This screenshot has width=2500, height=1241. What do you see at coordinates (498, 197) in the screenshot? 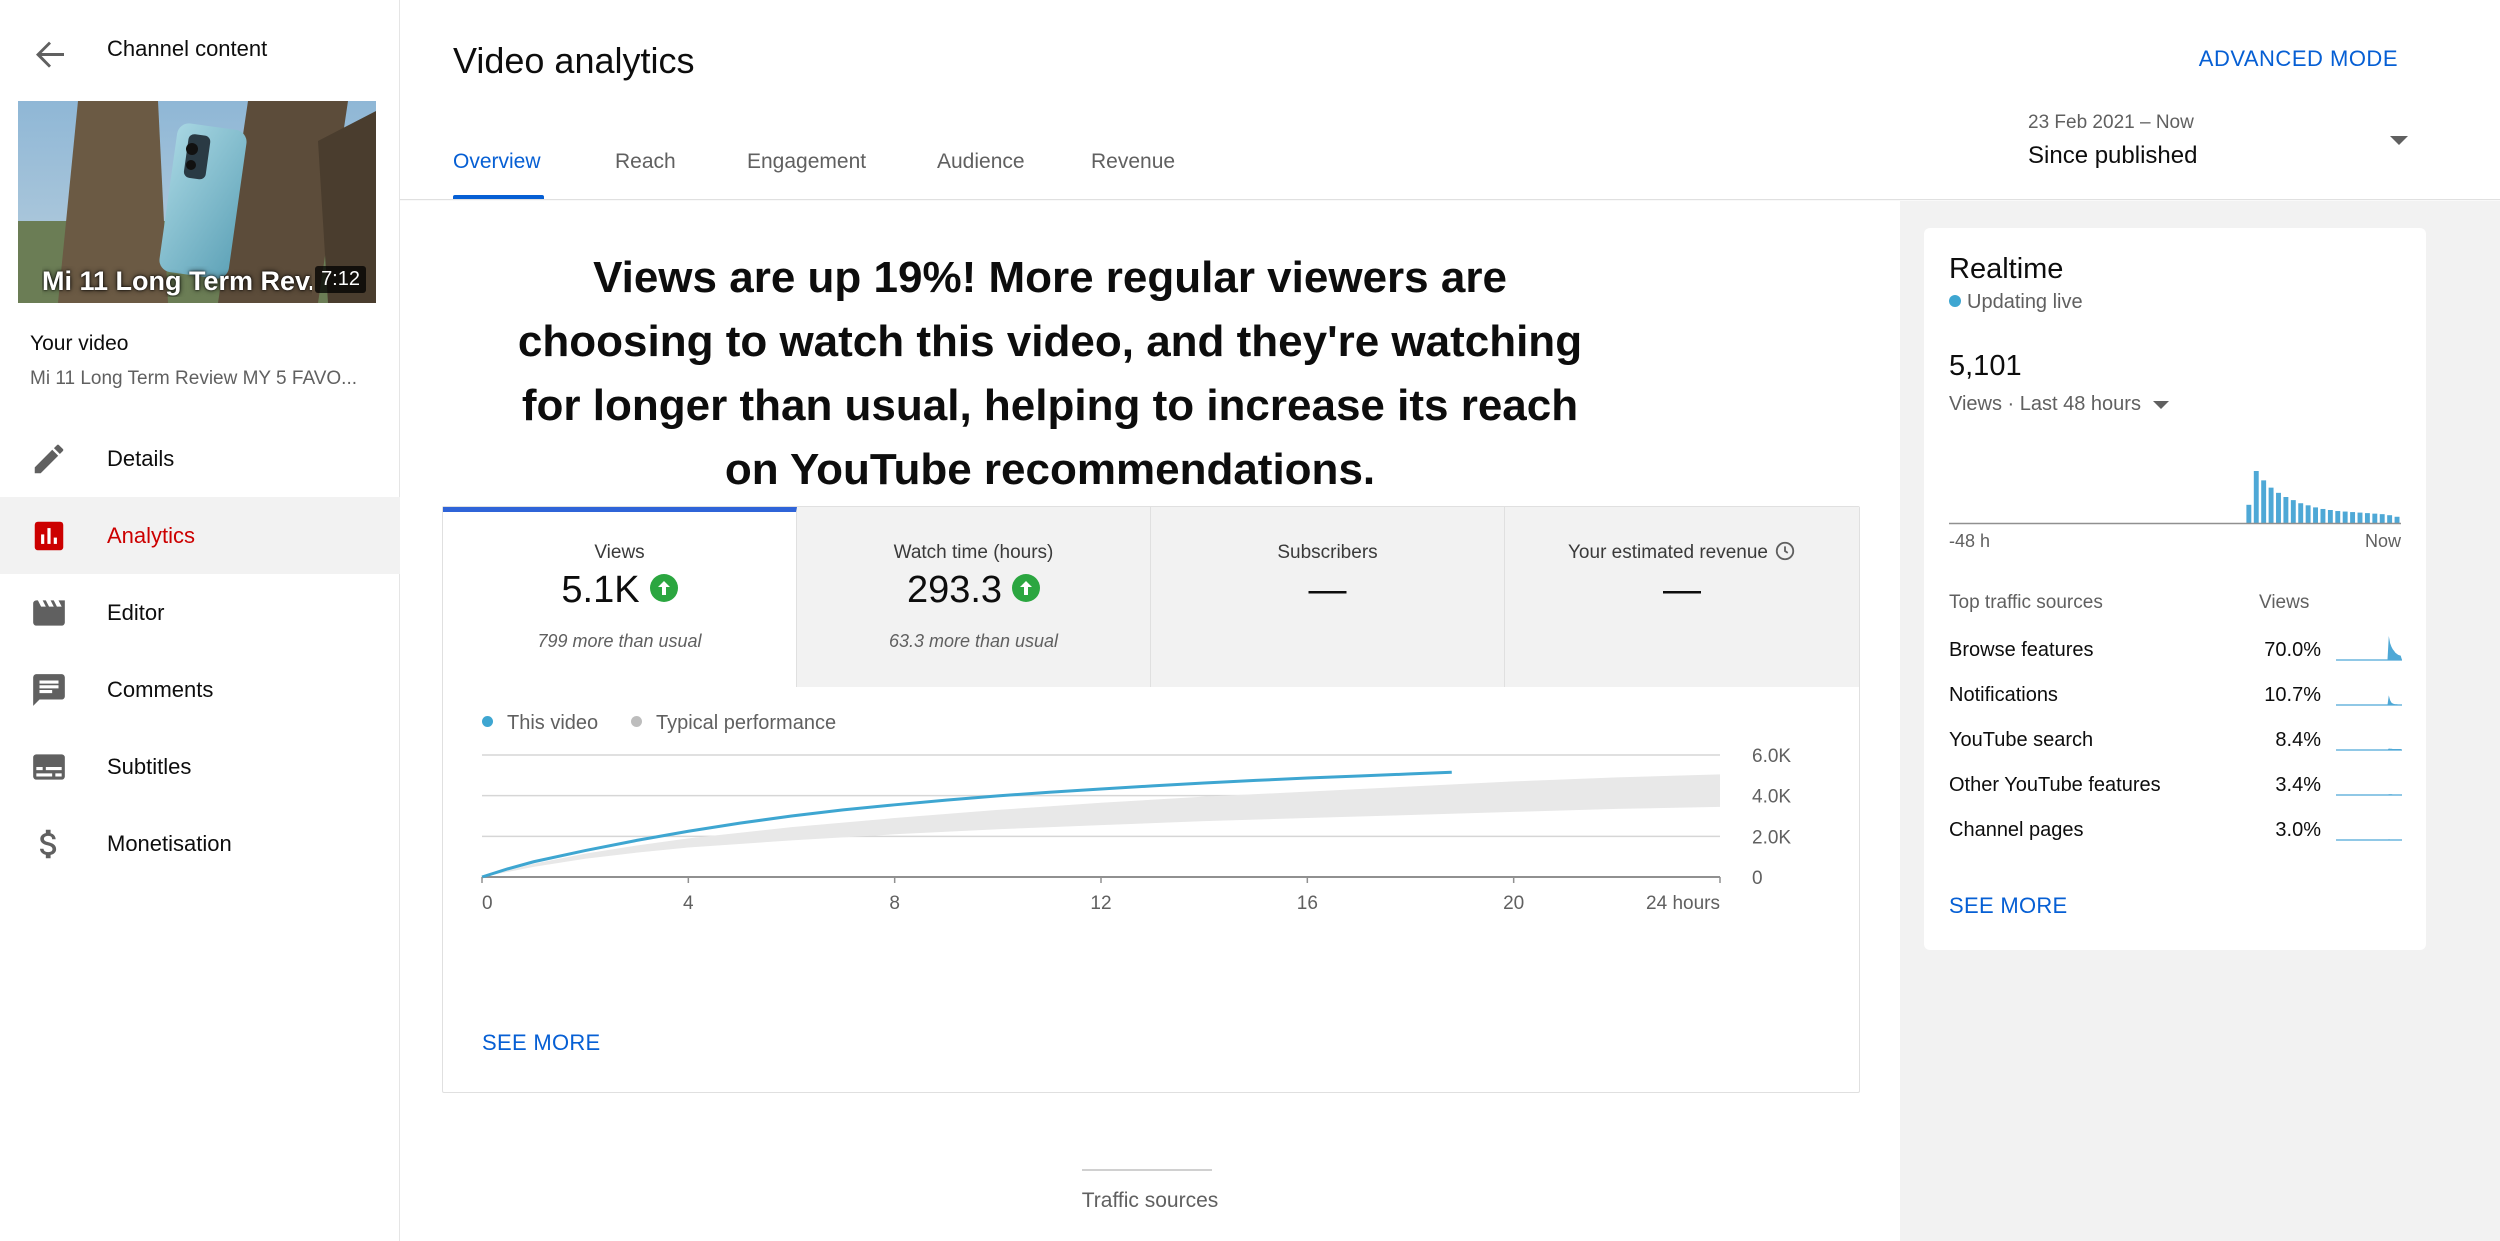
I see `active-tab-indicator` at bounding box center [498, 197].